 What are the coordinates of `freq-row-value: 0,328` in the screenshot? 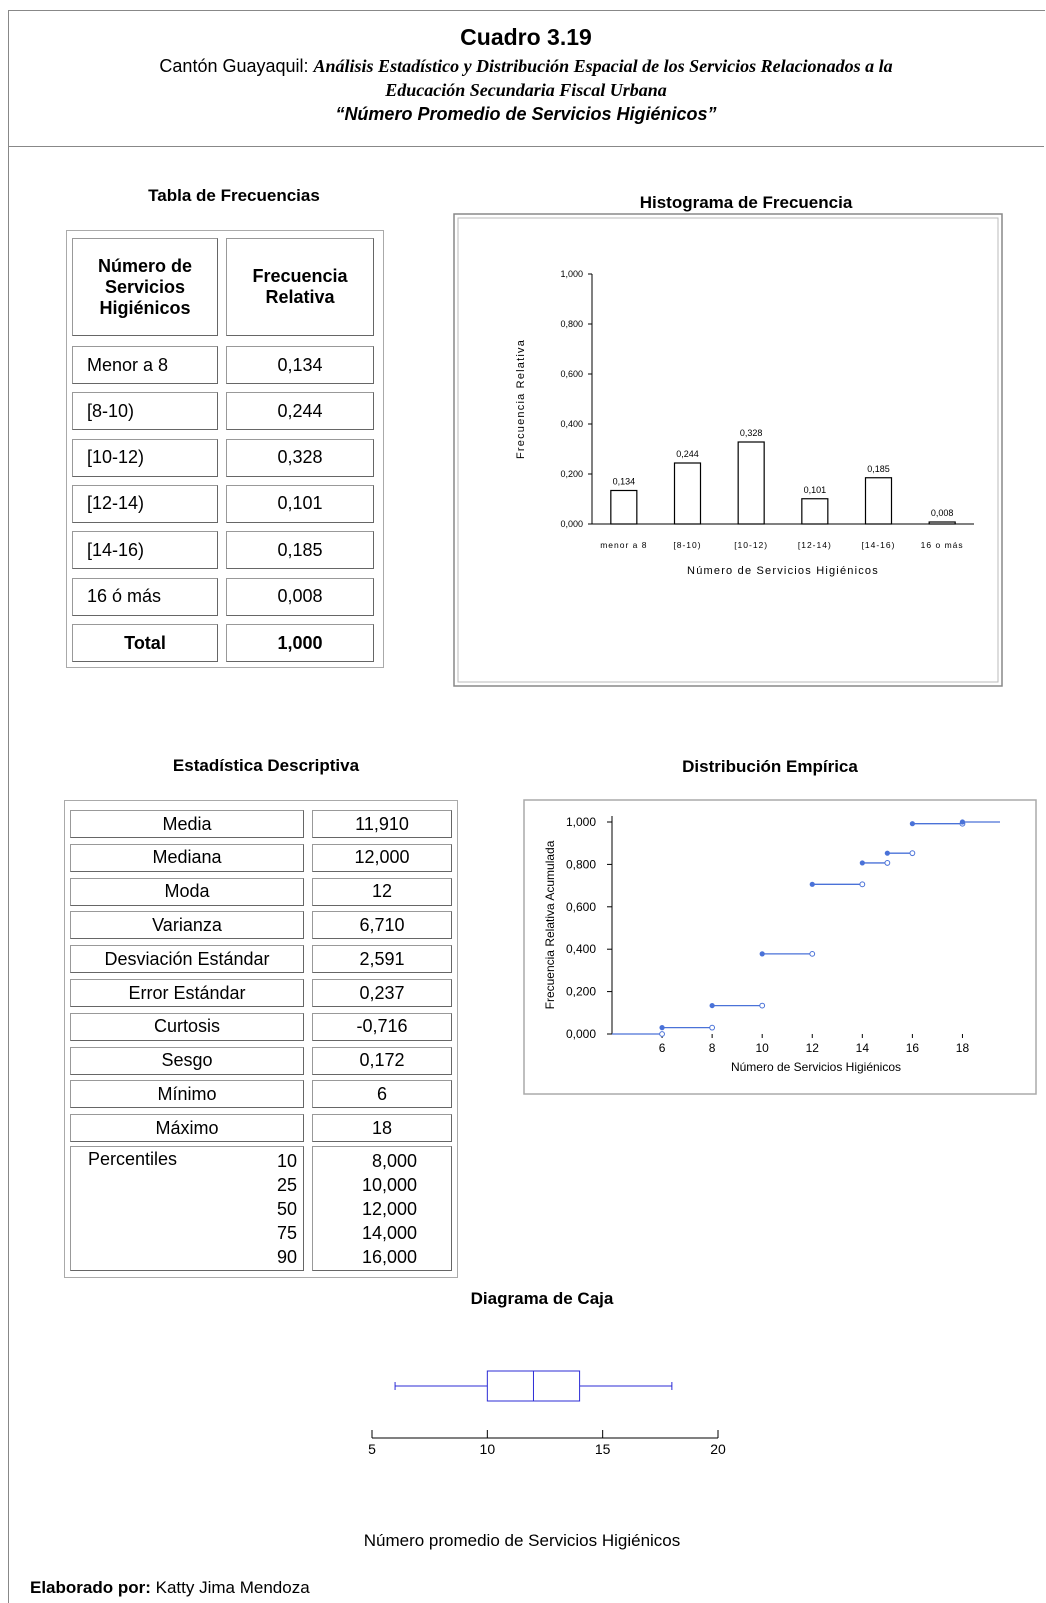 It's located at (300, 457).